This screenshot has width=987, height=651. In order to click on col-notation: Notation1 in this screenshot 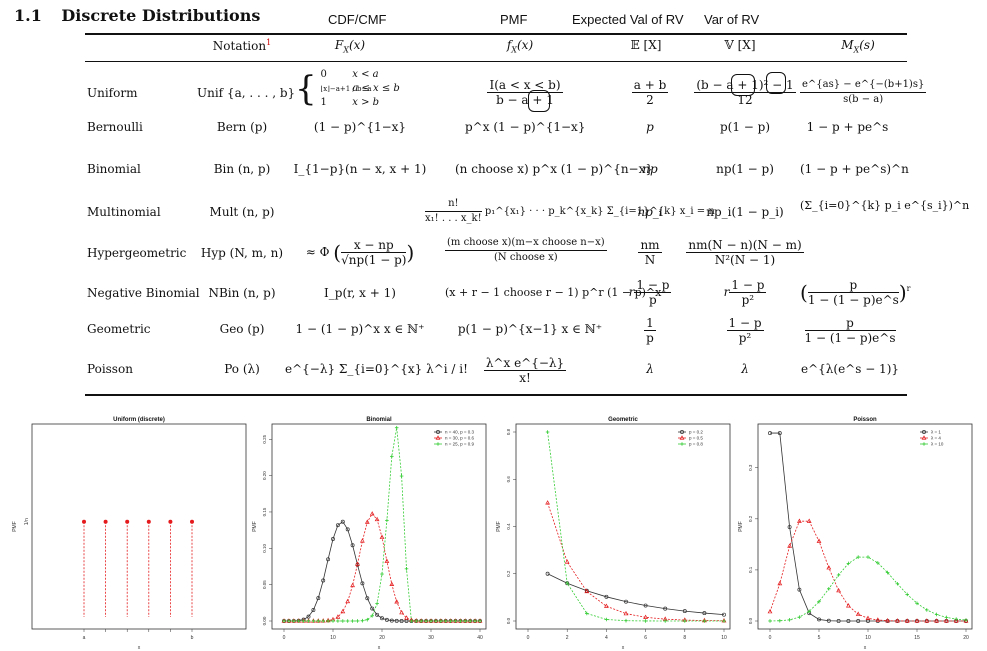, I will do `click(242, 45)`.